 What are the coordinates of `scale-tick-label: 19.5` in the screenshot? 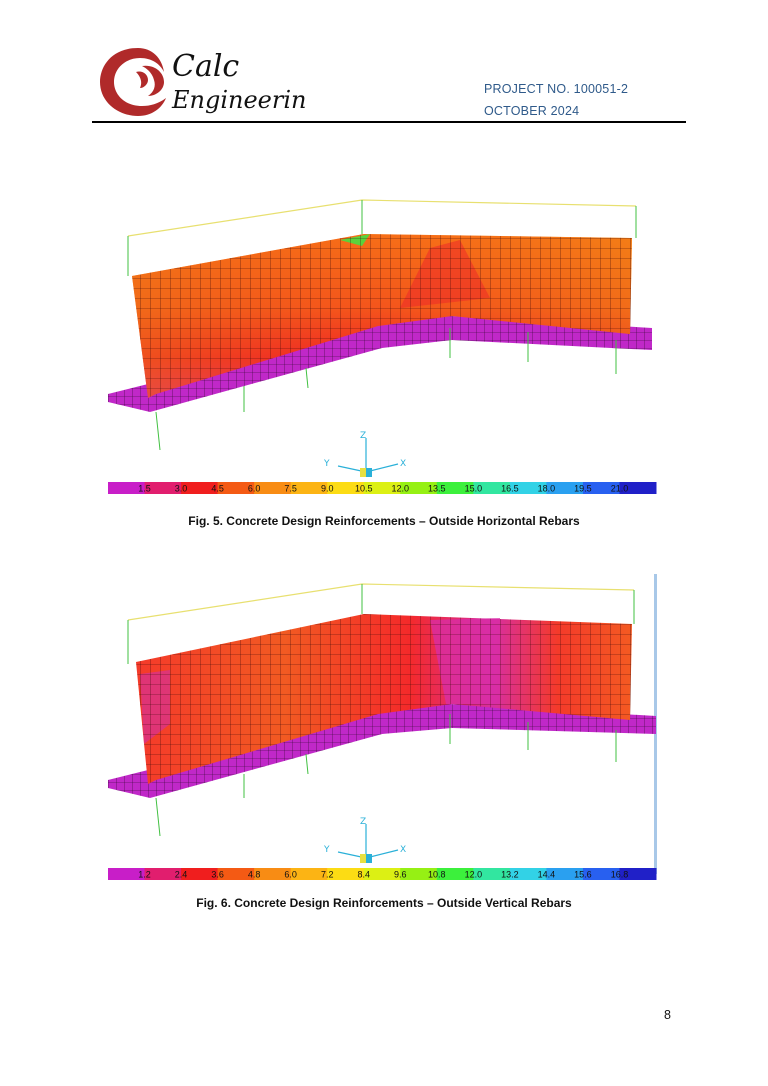 It's located at (583, 489).